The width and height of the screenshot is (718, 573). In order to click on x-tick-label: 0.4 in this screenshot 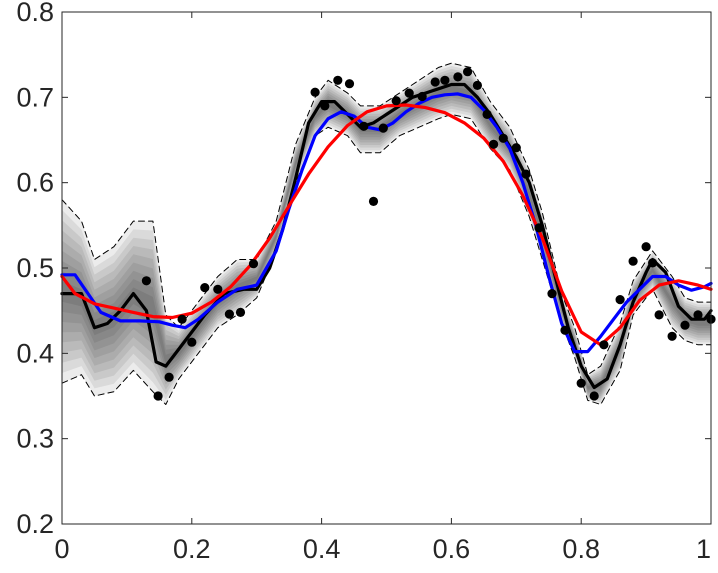, I will do `click(322, 549)`.